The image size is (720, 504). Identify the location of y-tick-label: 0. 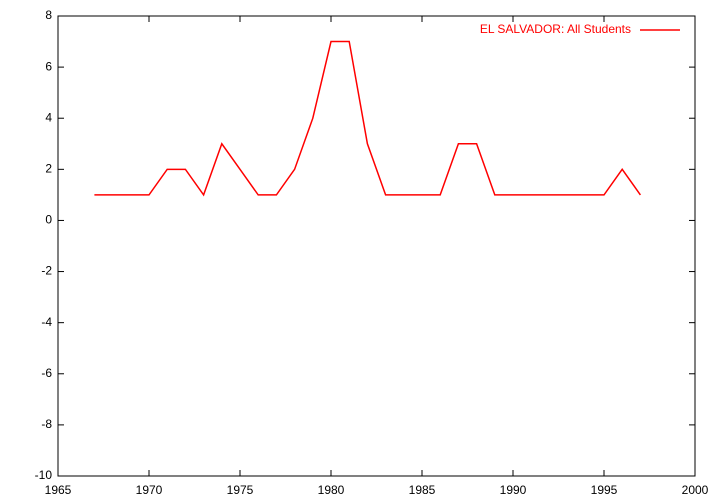
(48, 220).